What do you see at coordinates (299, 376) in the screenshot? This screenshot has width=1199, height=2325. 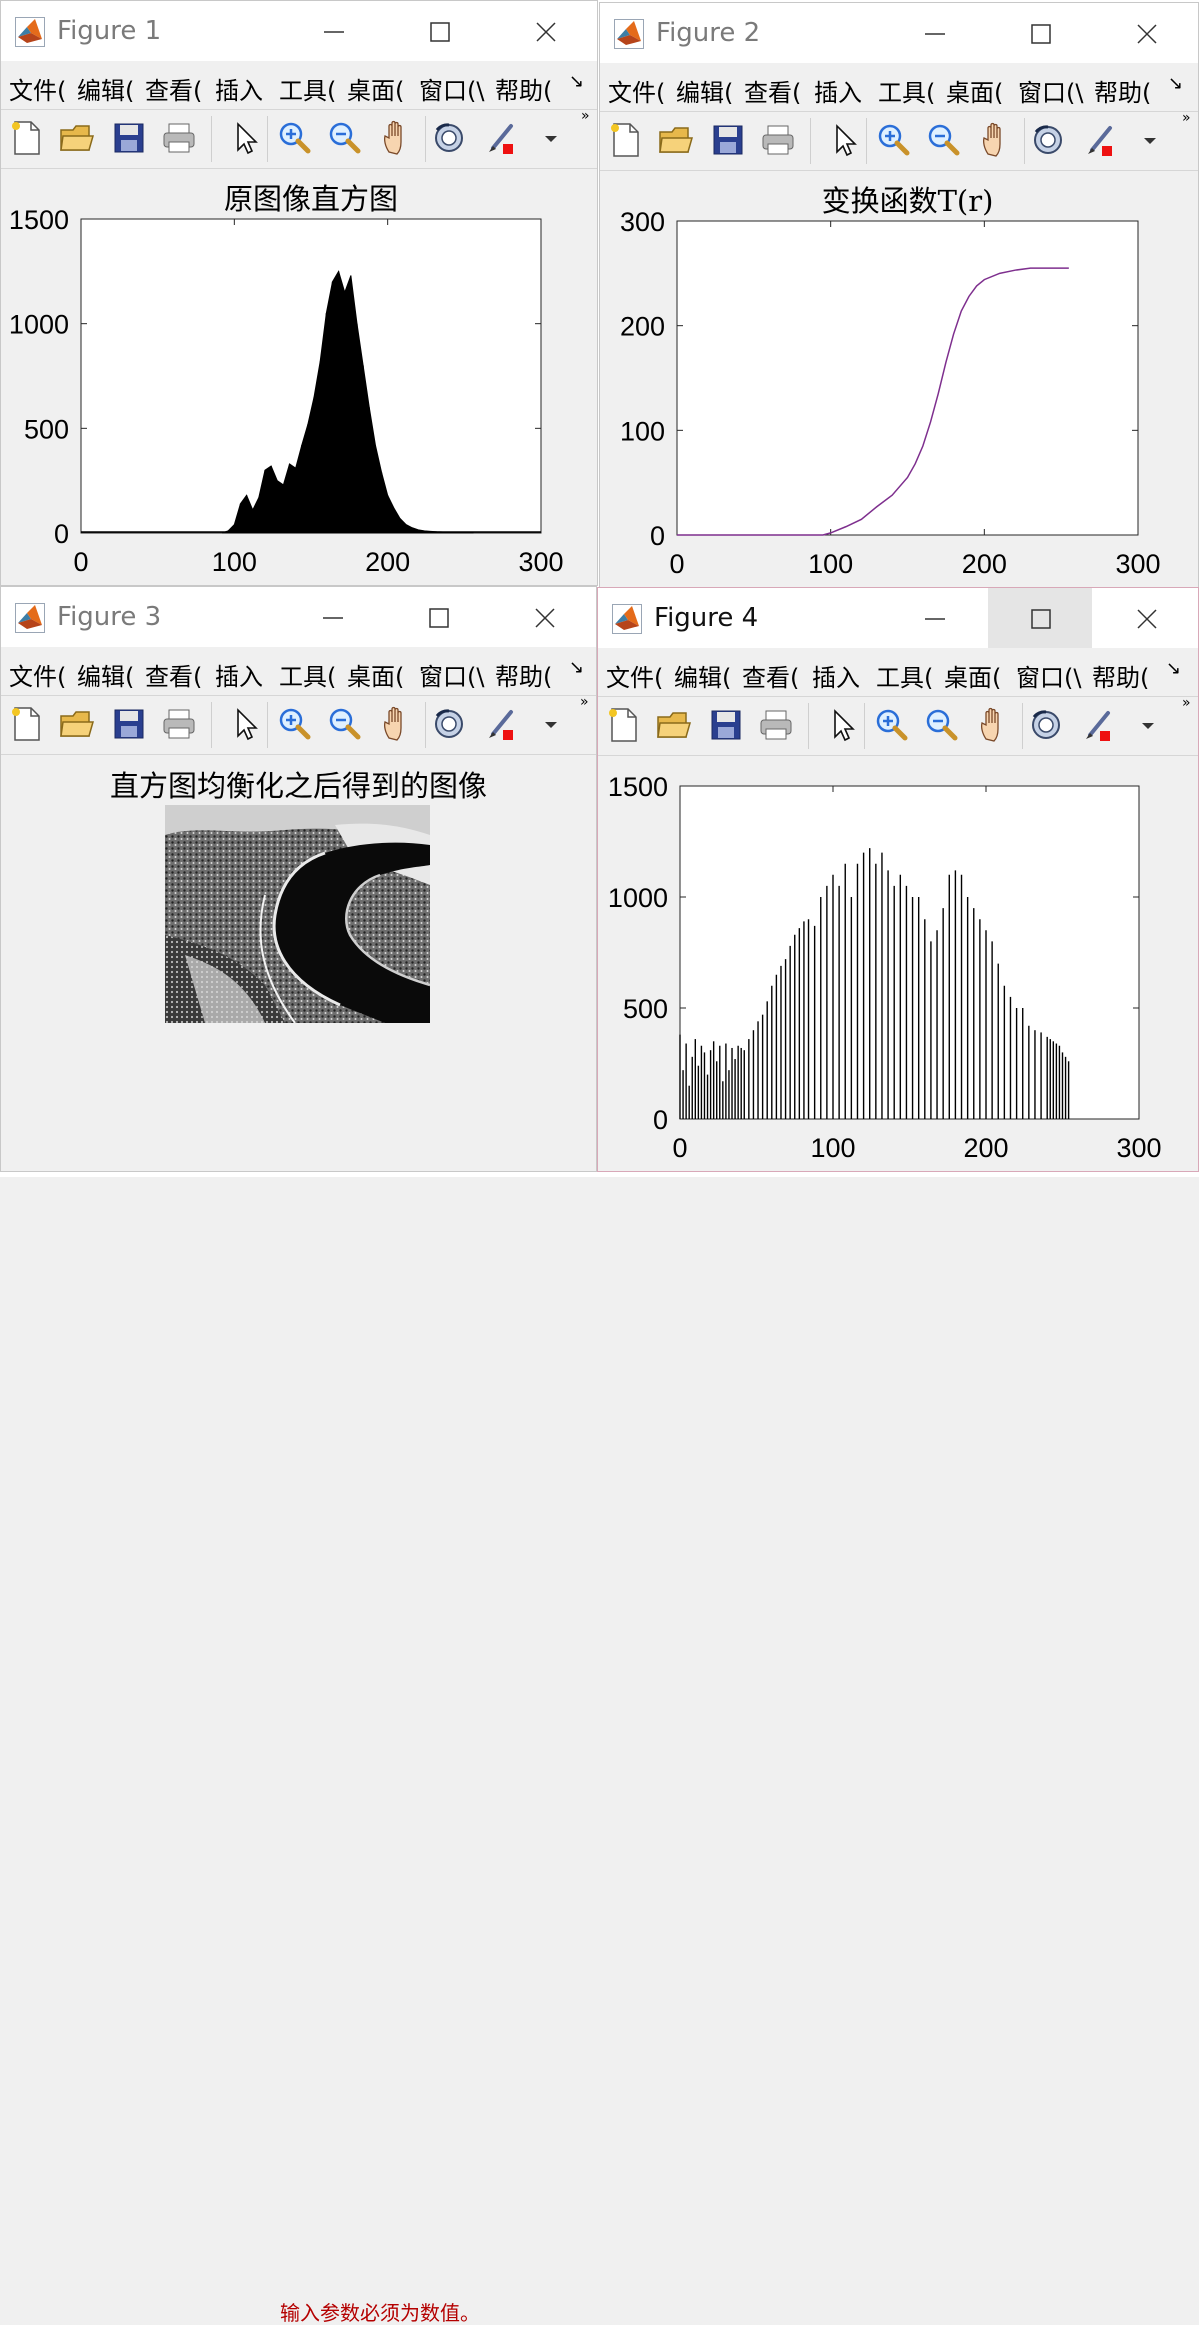 I see `axes-plot: 原图像直方图 0 100 200 300 0 500 1000 1500` at bounding box center [299, 376].